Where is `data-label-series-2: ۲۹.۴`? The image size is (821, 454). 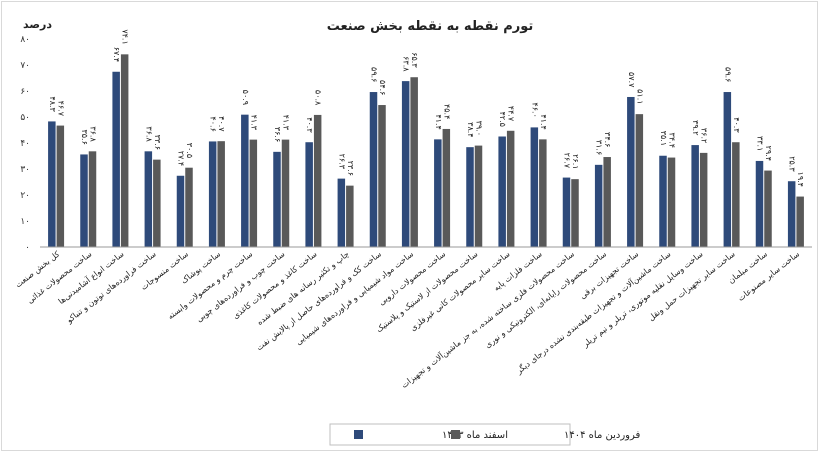 data-label-series-2: ۲۹.۴ is located at coordinates (768, 153).